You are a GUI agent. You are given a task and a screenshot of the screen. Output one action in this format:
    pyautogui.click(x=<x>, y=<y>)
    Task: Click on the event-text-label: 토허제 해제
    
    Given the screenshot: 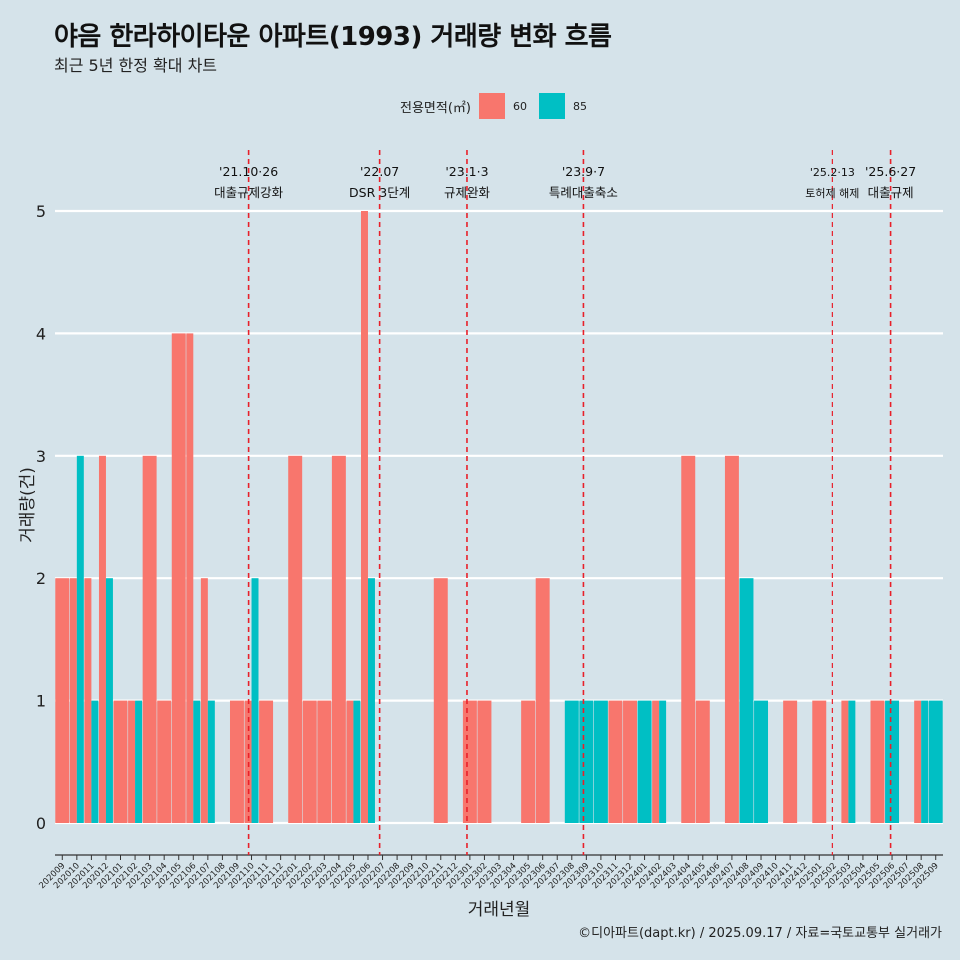 What is the action you would take?
    pyautogui.click(x=832, y=193)
    